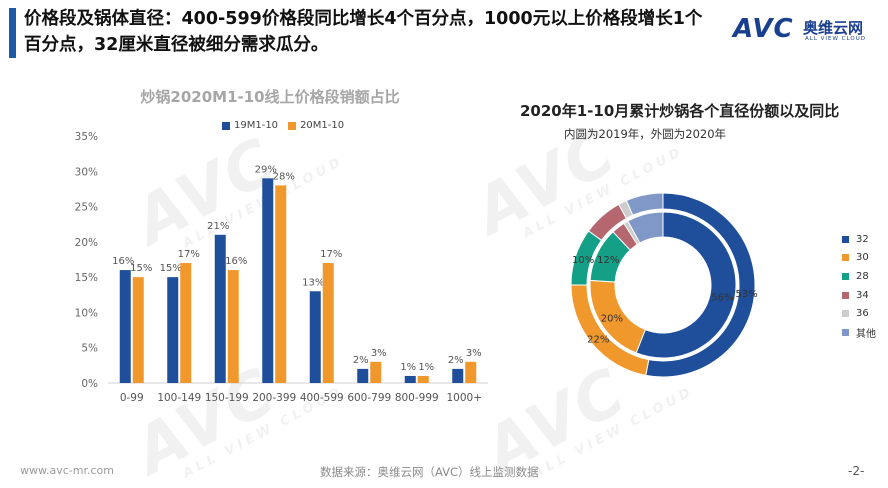  What do you see at coordinates (256, 125) in the screenshot?
I see `legend-label: 19M1-10` at bounding box center [256, 125].